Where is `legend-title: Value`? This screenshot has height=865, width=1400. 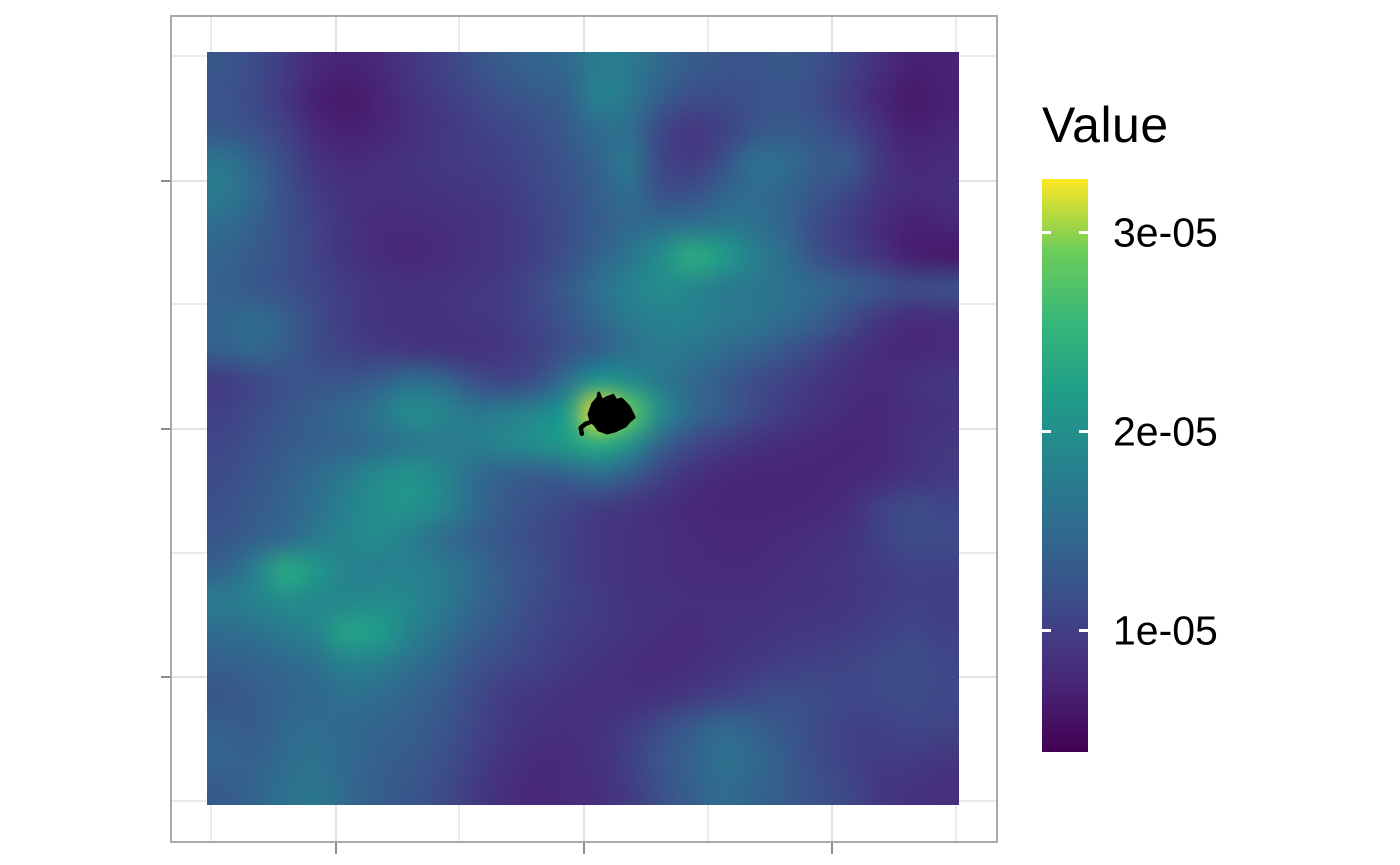
legend-title: Value is located at coordinates (1105, 125).